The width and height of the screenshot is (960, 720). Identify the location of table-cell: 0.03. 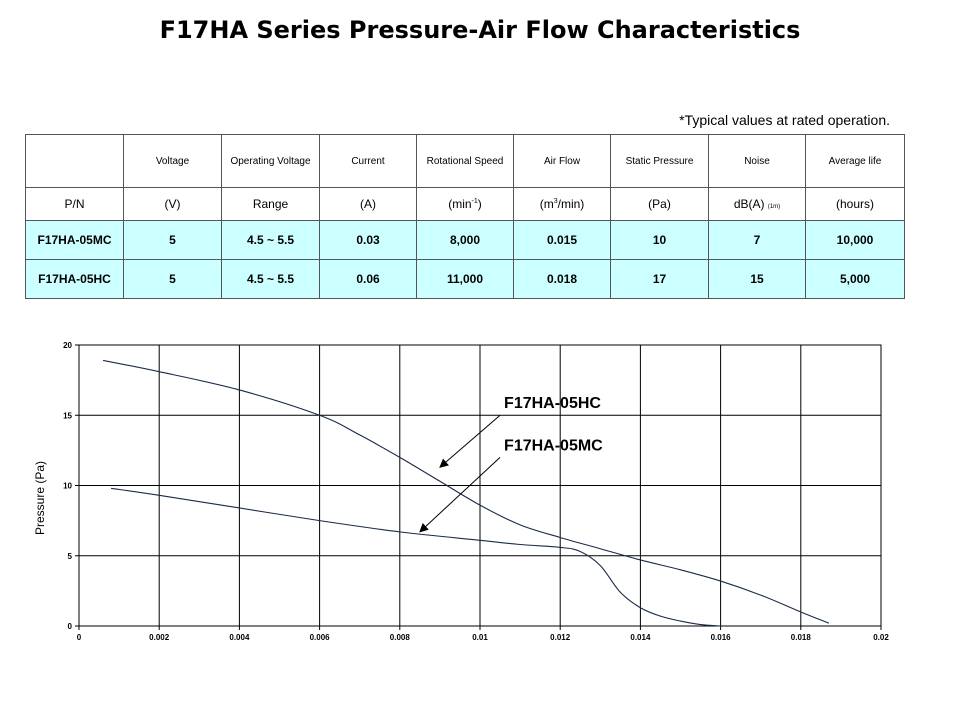
(368, 240).